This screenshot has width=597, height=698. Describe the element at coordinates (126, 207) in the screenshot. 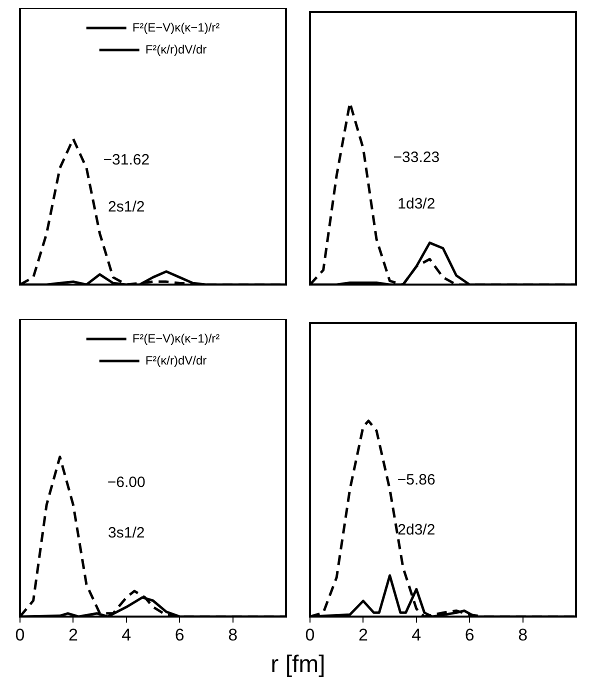

I see `annotation: 2s1/2` at that location.